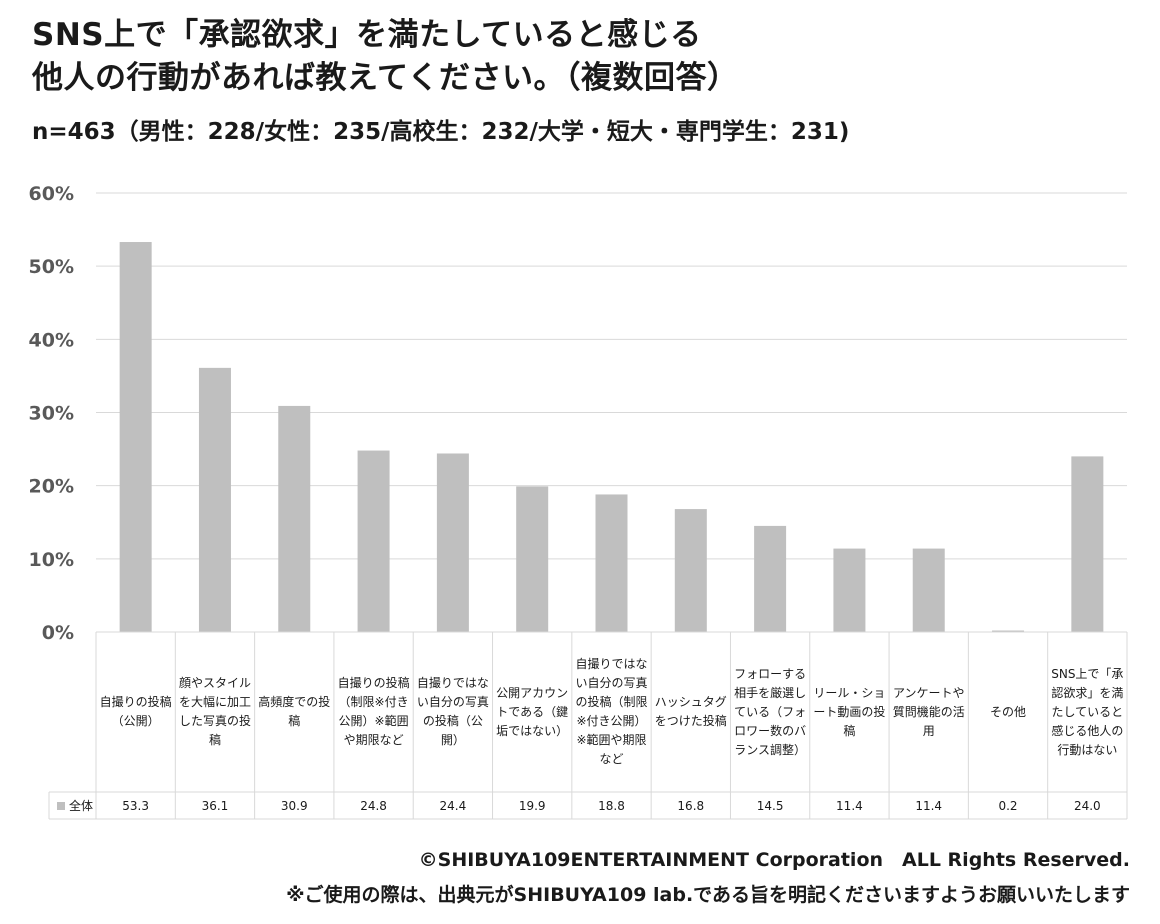 The width and height of the screenshot is (1160, 924). I want to click on data-value-label: 14.5, so click(770, 805).